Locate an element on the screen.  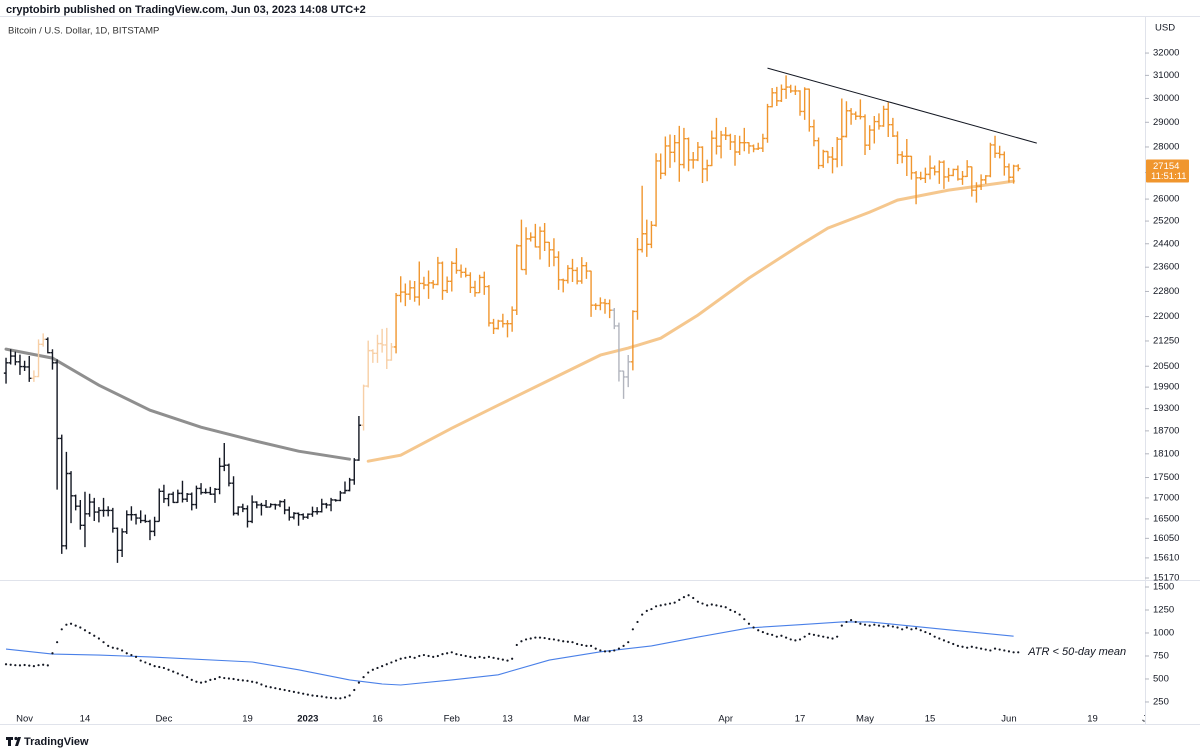
x-tick-label: May is located at coordinates (865, 719).